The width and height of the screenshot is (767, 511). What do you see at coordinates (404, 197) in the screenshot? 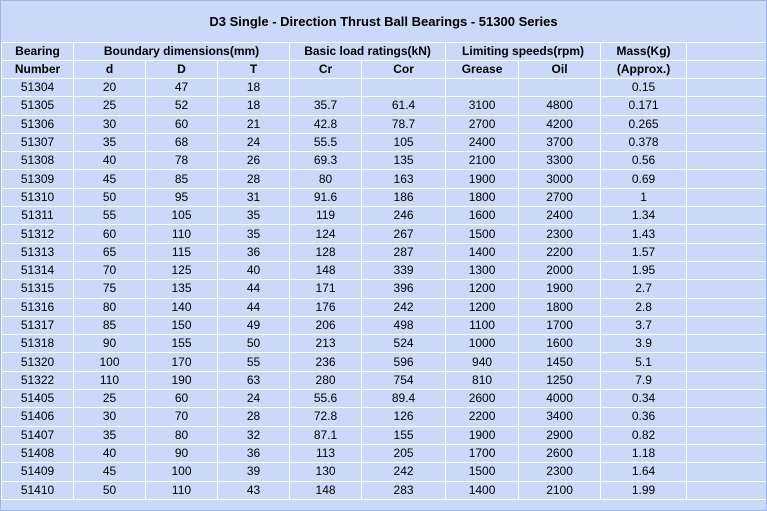
I see `cell-Cor: 186` at bounding box center [404, 197].